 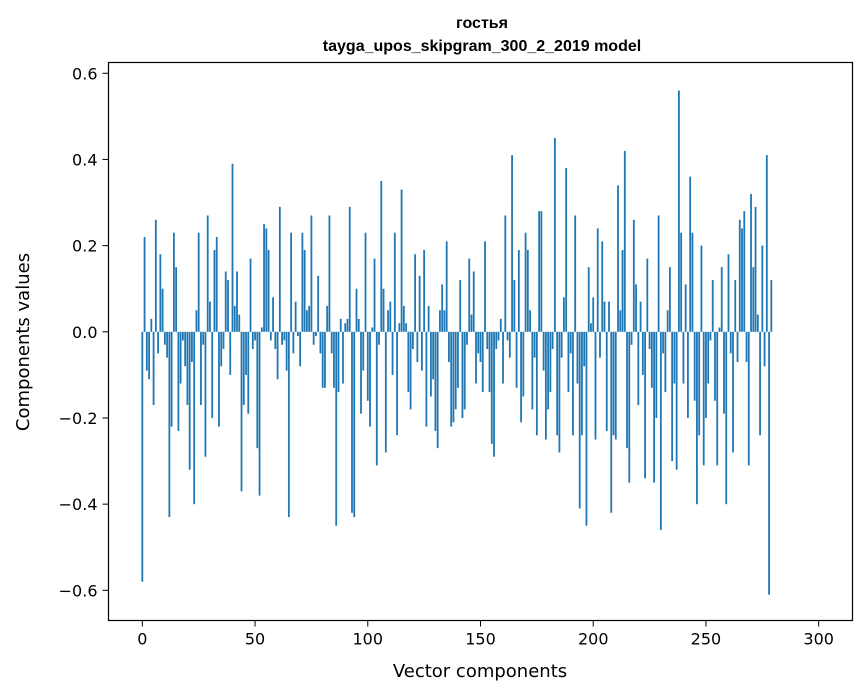 I want to click on y-axis-label: Components values, so click(x=23, y=342).